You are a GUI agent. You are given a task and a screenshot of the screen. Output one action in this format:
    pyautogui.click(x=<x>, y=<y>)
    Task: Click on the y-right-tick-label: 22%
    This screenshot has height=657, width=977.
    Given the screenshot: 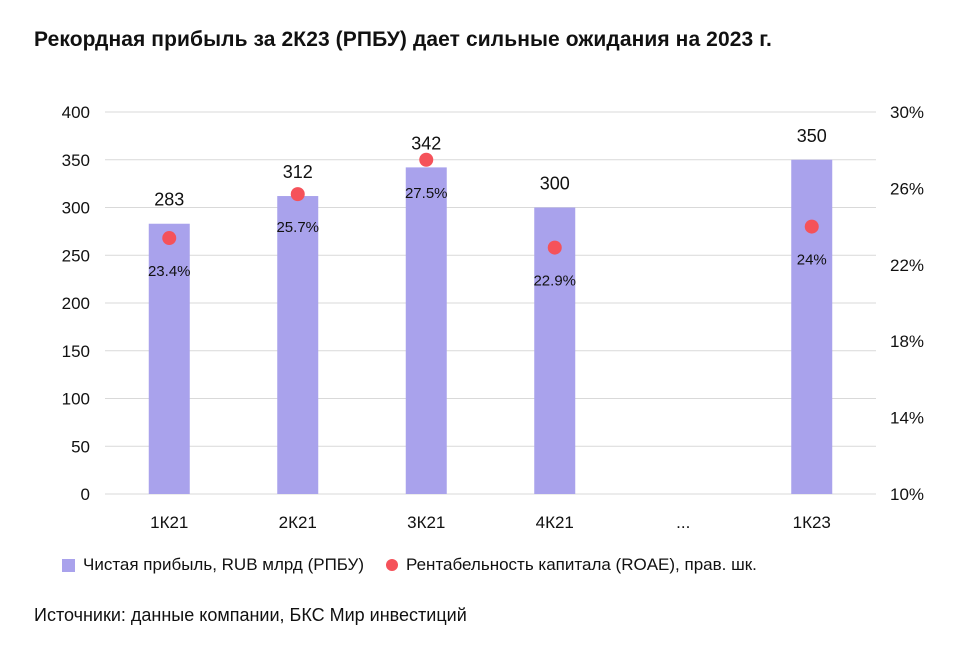 What is the action you would take?
    pyautogui.click(x=907, y=265)
    